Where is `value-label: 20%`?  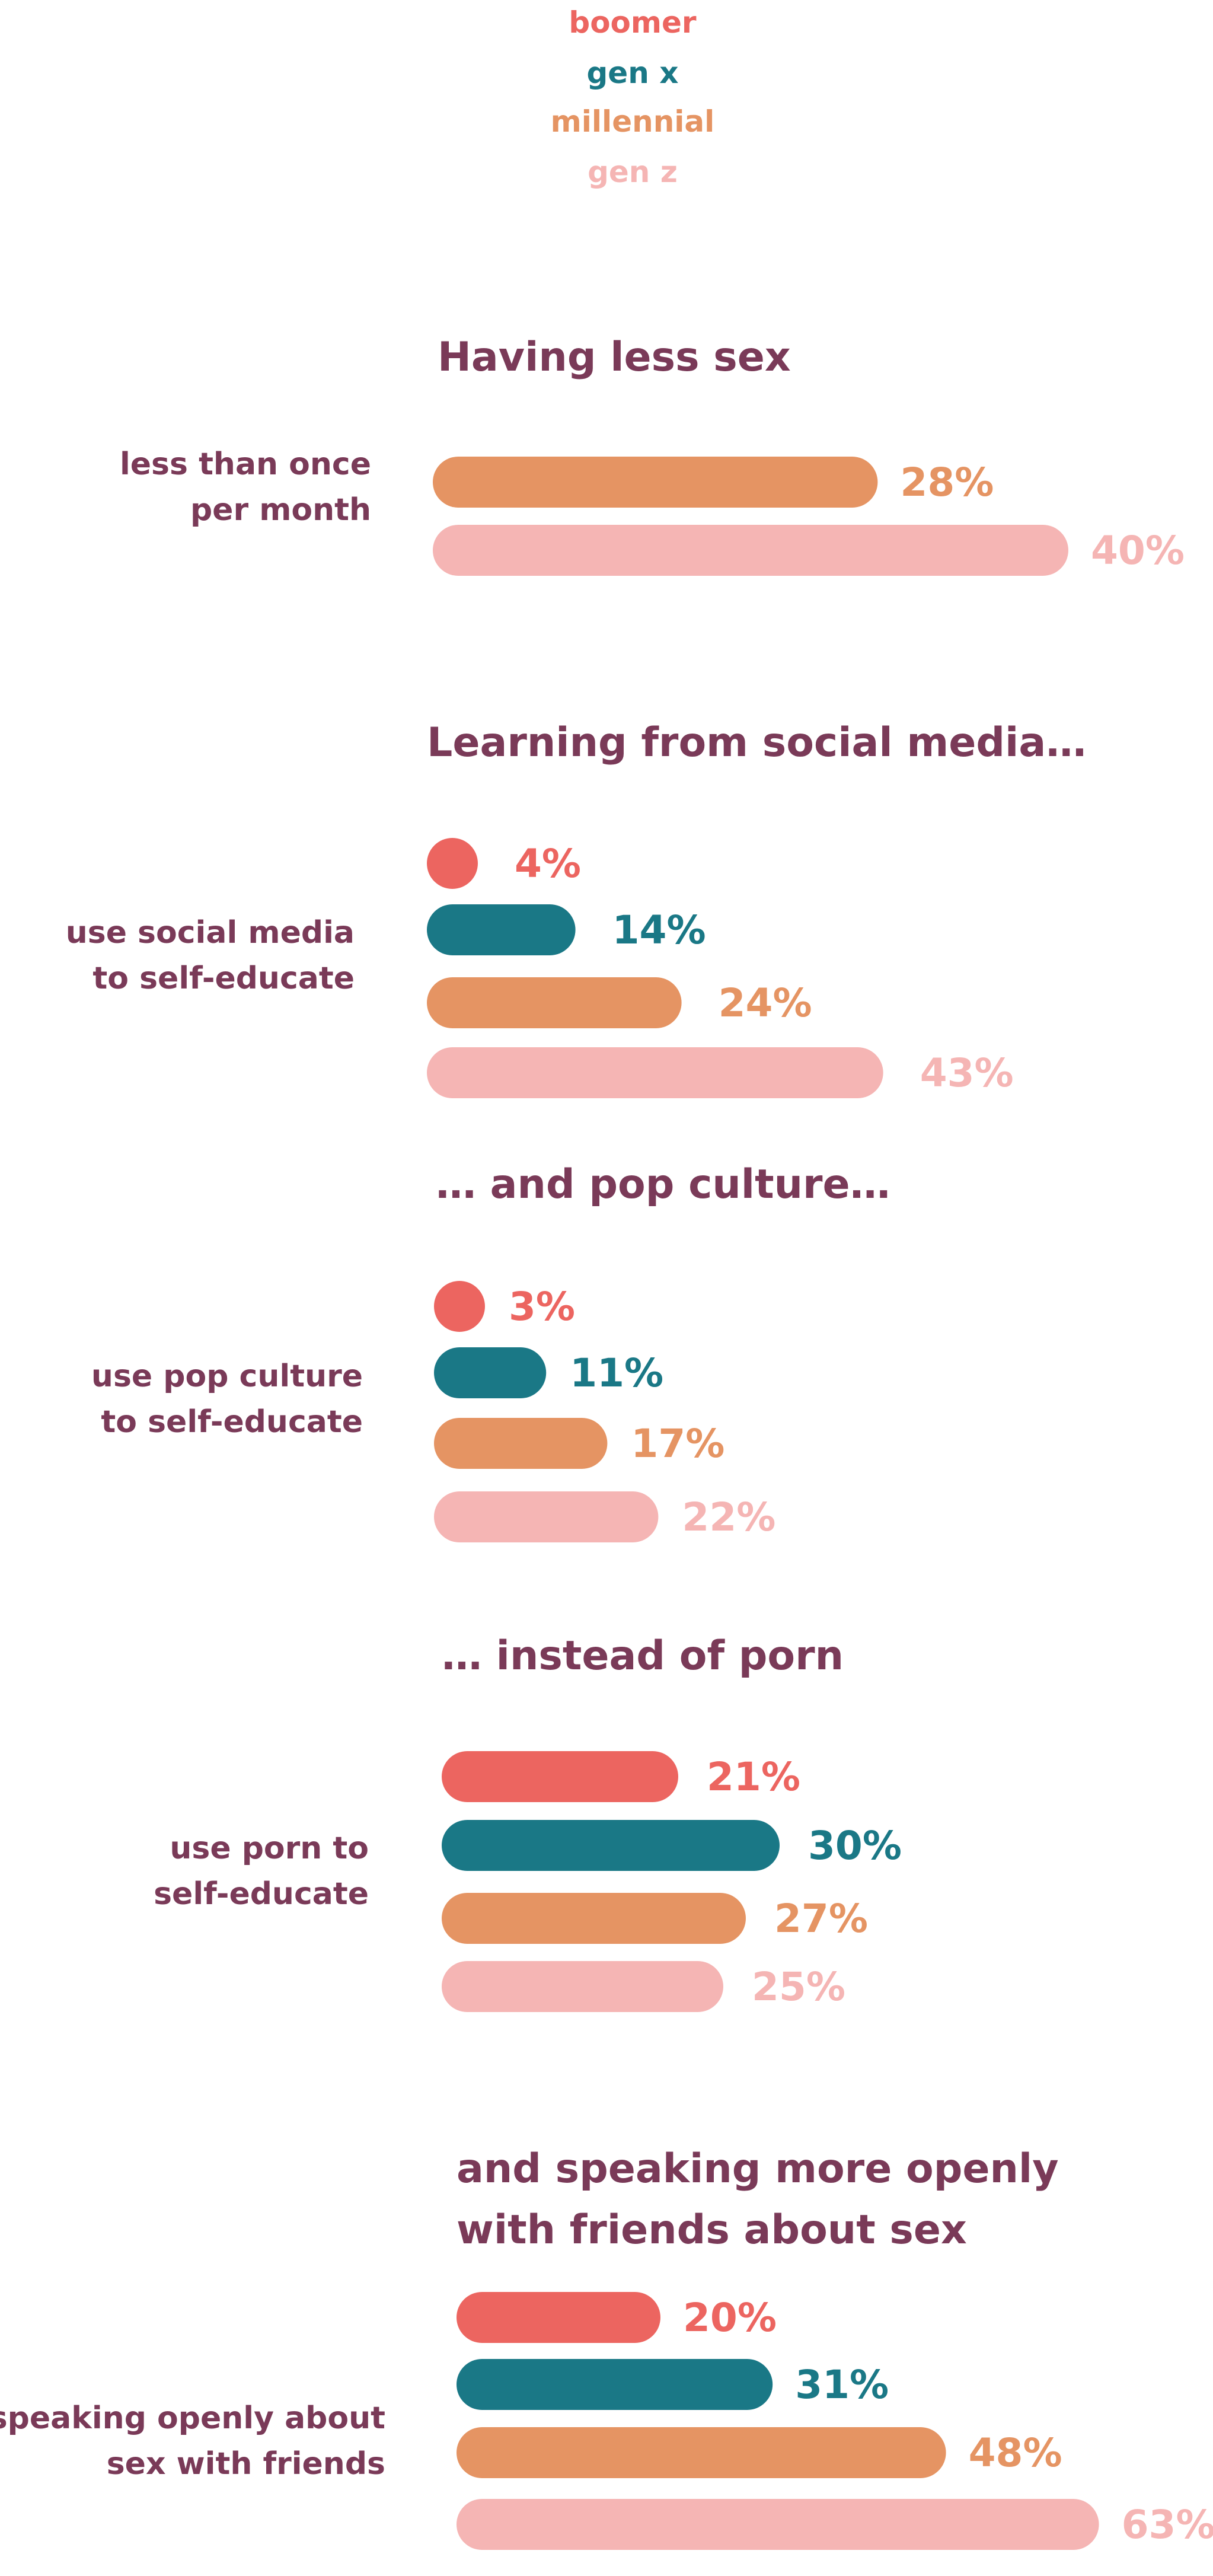
value-label: 20% is located at coordinates (730, 2318).